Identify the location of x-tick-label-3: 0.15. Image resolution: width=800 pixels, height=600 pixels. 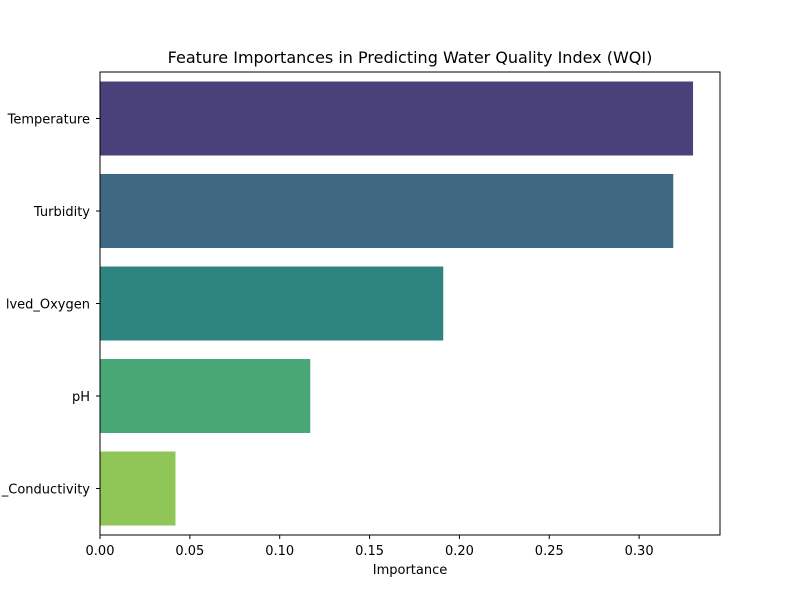
(369, 551).